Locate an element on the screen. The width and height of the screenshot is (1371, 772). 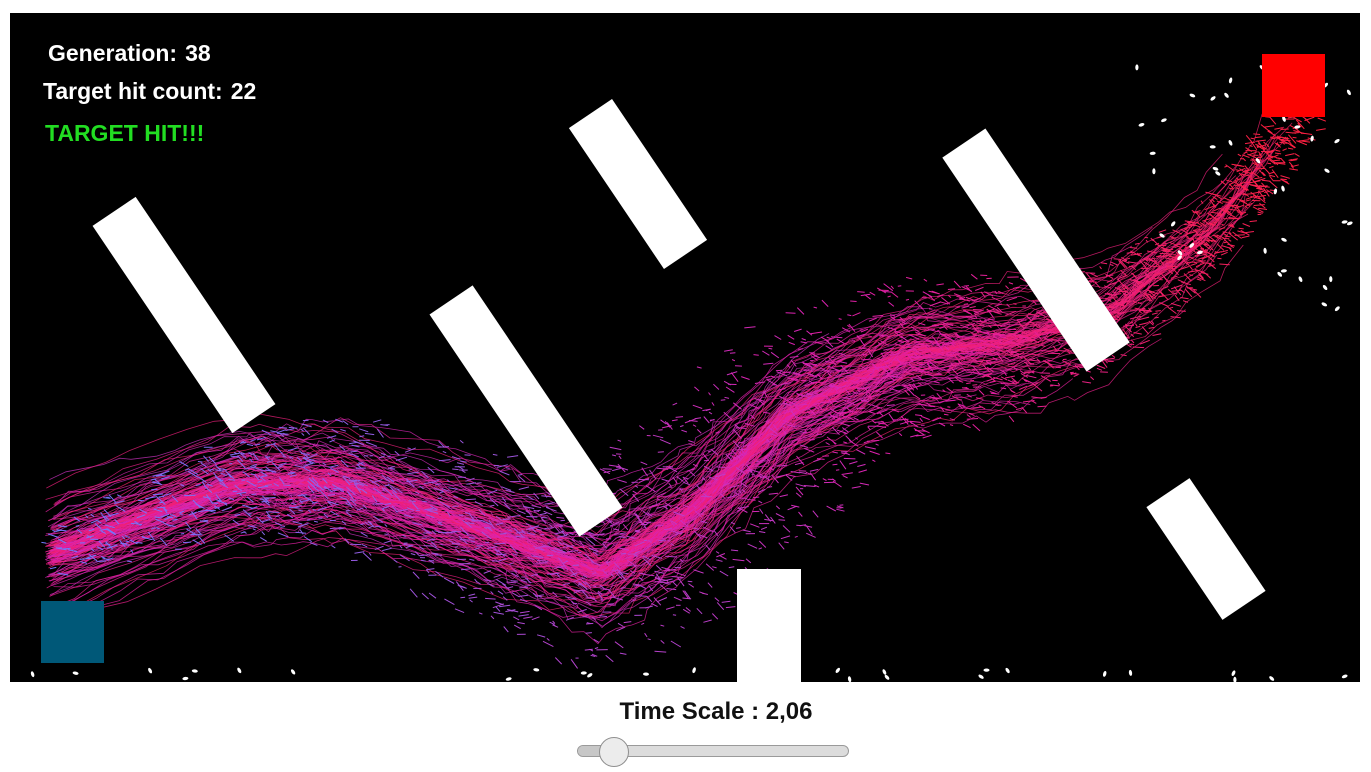
time-scale-slider-thumb is located at coordinates (613, 752).